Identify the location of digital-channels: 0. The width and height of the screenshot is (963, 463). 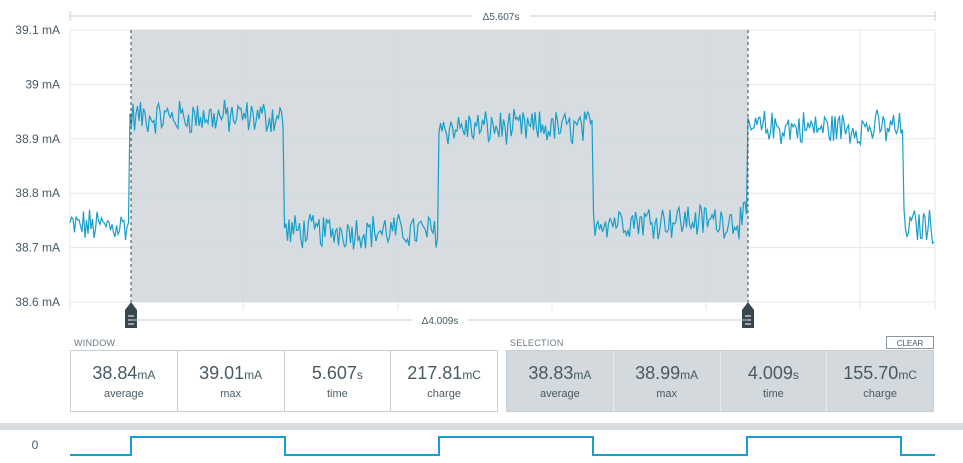
(483, 446).